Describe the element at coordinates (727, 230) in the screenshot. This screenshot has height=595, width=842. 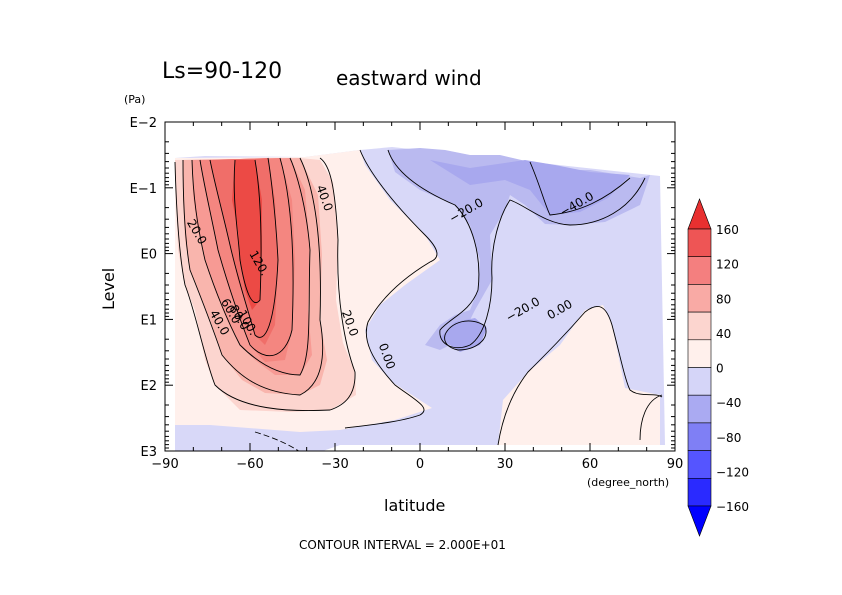
I see `colorbar-tick-label: 160` at that location.